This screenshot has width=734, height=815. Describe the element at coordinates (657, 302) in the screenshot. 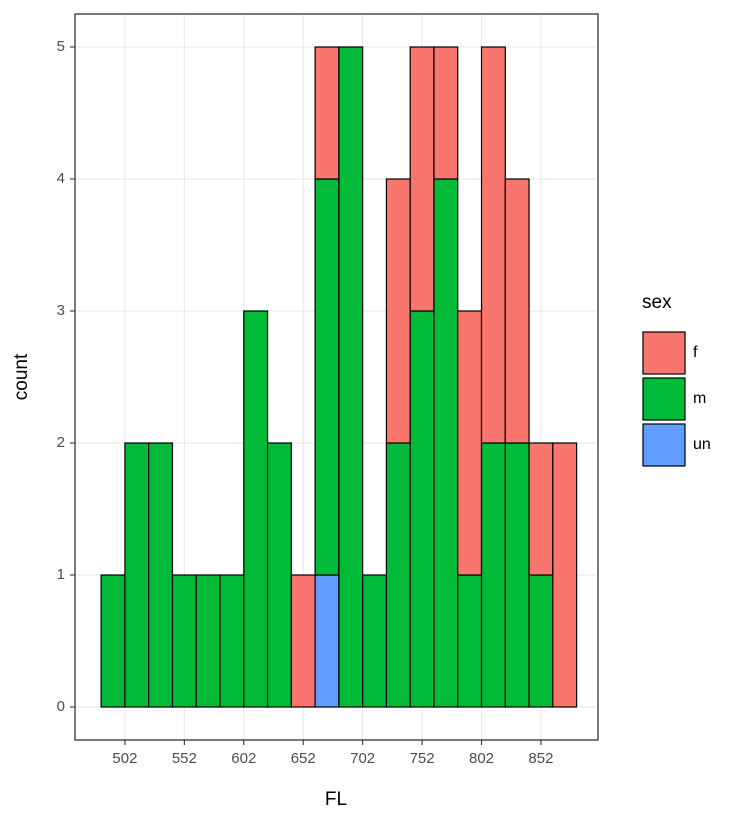

I see `legend-title: sex` at that location.